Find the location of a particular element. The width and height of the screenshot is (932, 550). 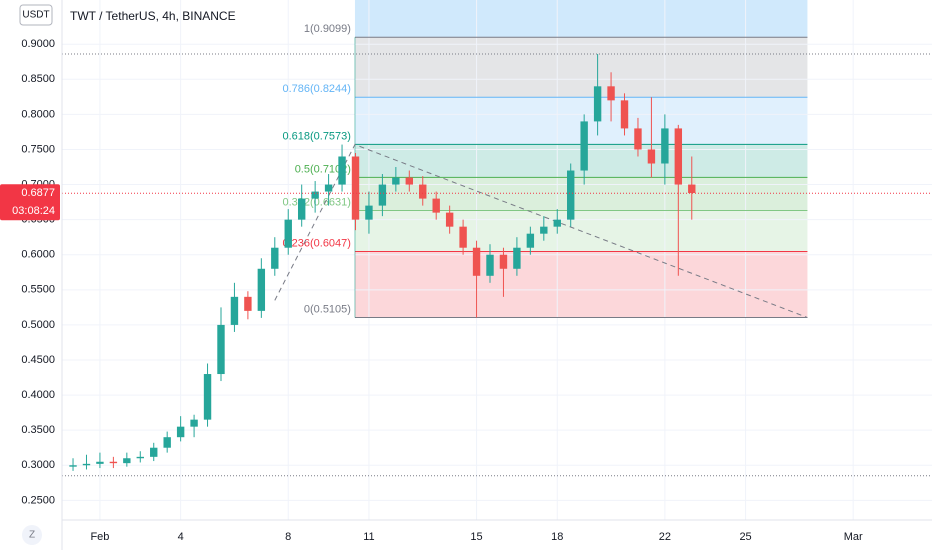

x-tick-label: 18 is located at coordinates (557, 537).